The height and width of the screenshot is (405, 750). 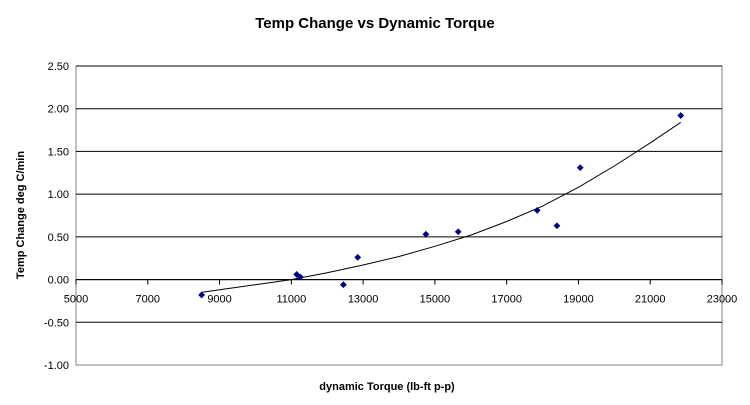 I want to click on y-tick-label: 1.00, so click(x=58, y=195).